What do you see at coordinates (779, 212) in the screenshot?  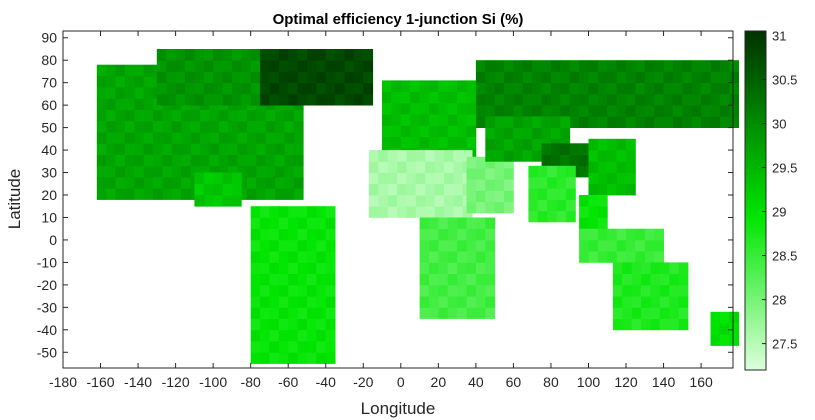 I see `colorbar-tick-label: 29` at bounding box center [779, 212].